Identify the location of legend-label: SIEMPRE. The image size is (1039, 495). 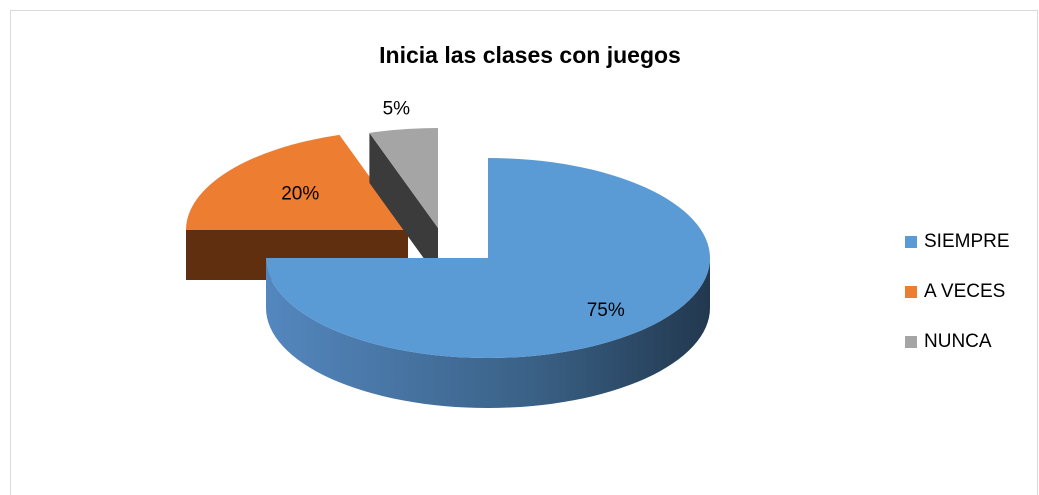
(967, 241).